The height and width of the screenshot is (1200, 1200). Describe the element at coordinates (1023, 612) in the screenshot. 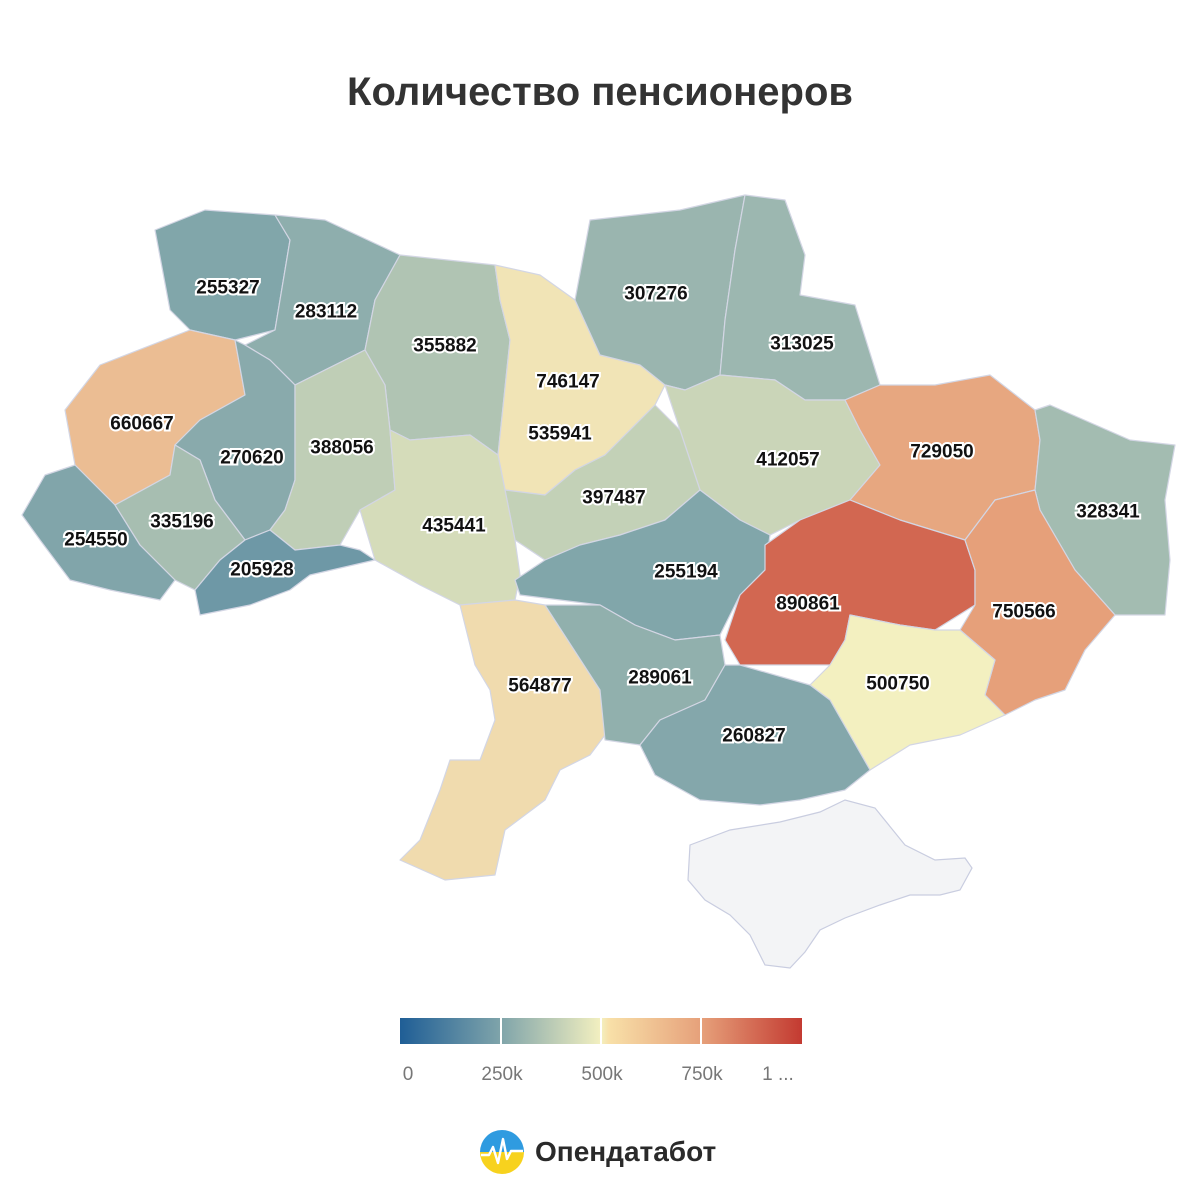

I see `value-label: 750566` at that location.